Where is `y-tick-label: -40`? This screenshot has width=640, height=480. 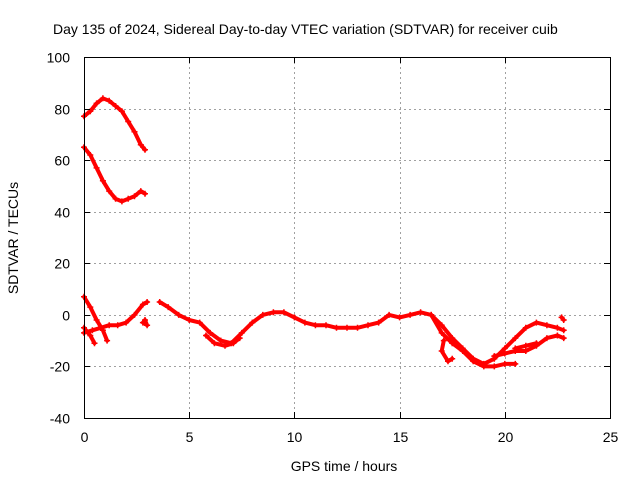
y-tick-label: -40 is located at coordinates (60, 419).